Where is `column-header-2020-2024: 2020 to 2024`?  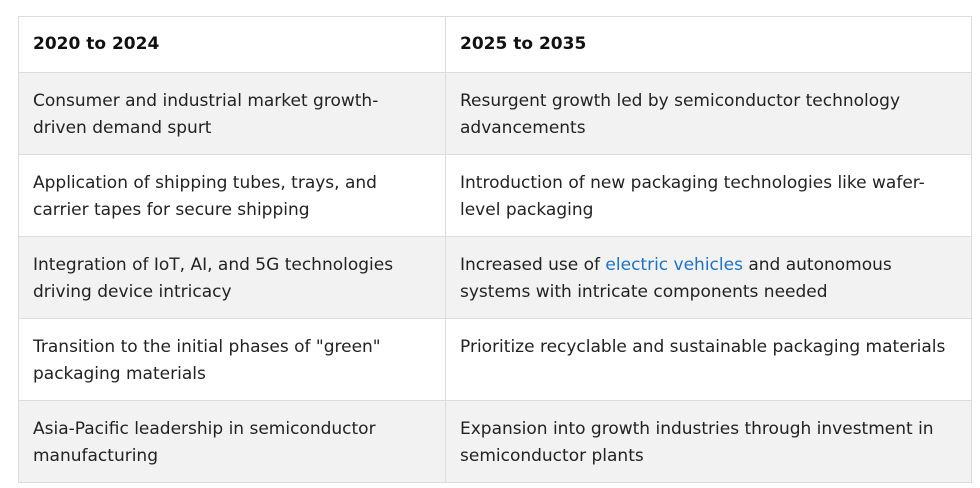
column-header-2020-2024: 2020 to 2024 is located at coordinates (232, 44).